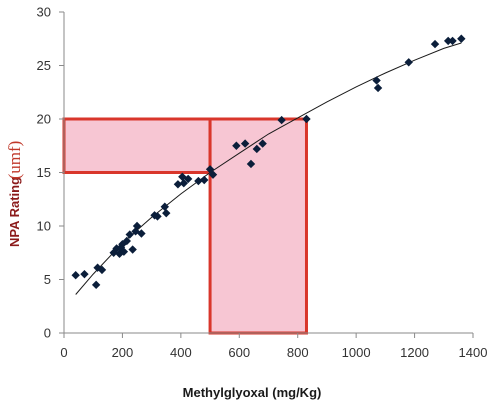 This screenshot has height=404, width=500. Describe the element at coordinates (414, 352) in the screenshot. I see `x-tick-label: 1200` at that location.